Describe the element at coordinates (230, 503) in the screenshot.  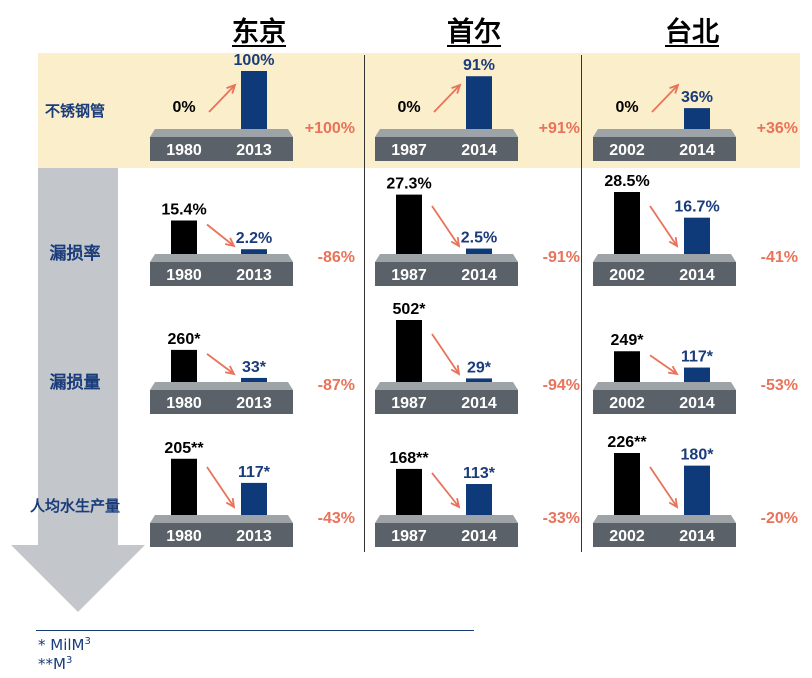
I see `trend-arrow-head-g9` at that location.